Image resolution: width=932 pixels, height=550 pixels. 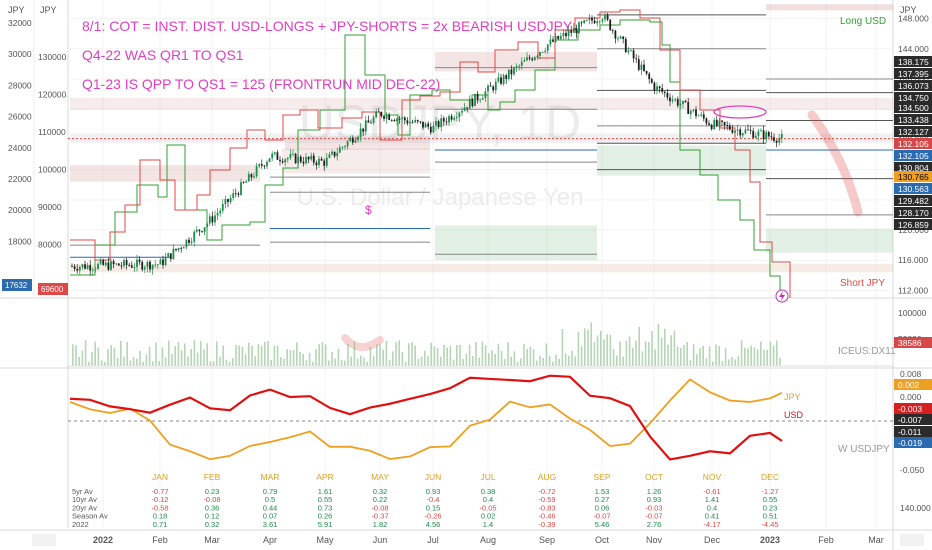 What do you see at coordinates (488, 499) in the screenshot?
I see `table-cell: 0.4` at bounding box center [488, 499].